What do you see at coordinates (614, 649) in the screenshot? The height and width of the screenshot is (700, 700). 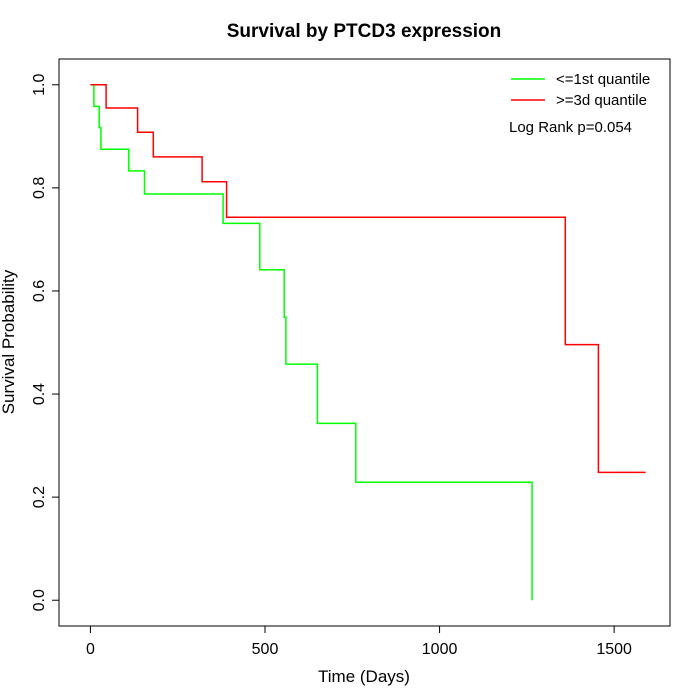 I see `x-tick-label: 1500` at bounding box center [614, 649].